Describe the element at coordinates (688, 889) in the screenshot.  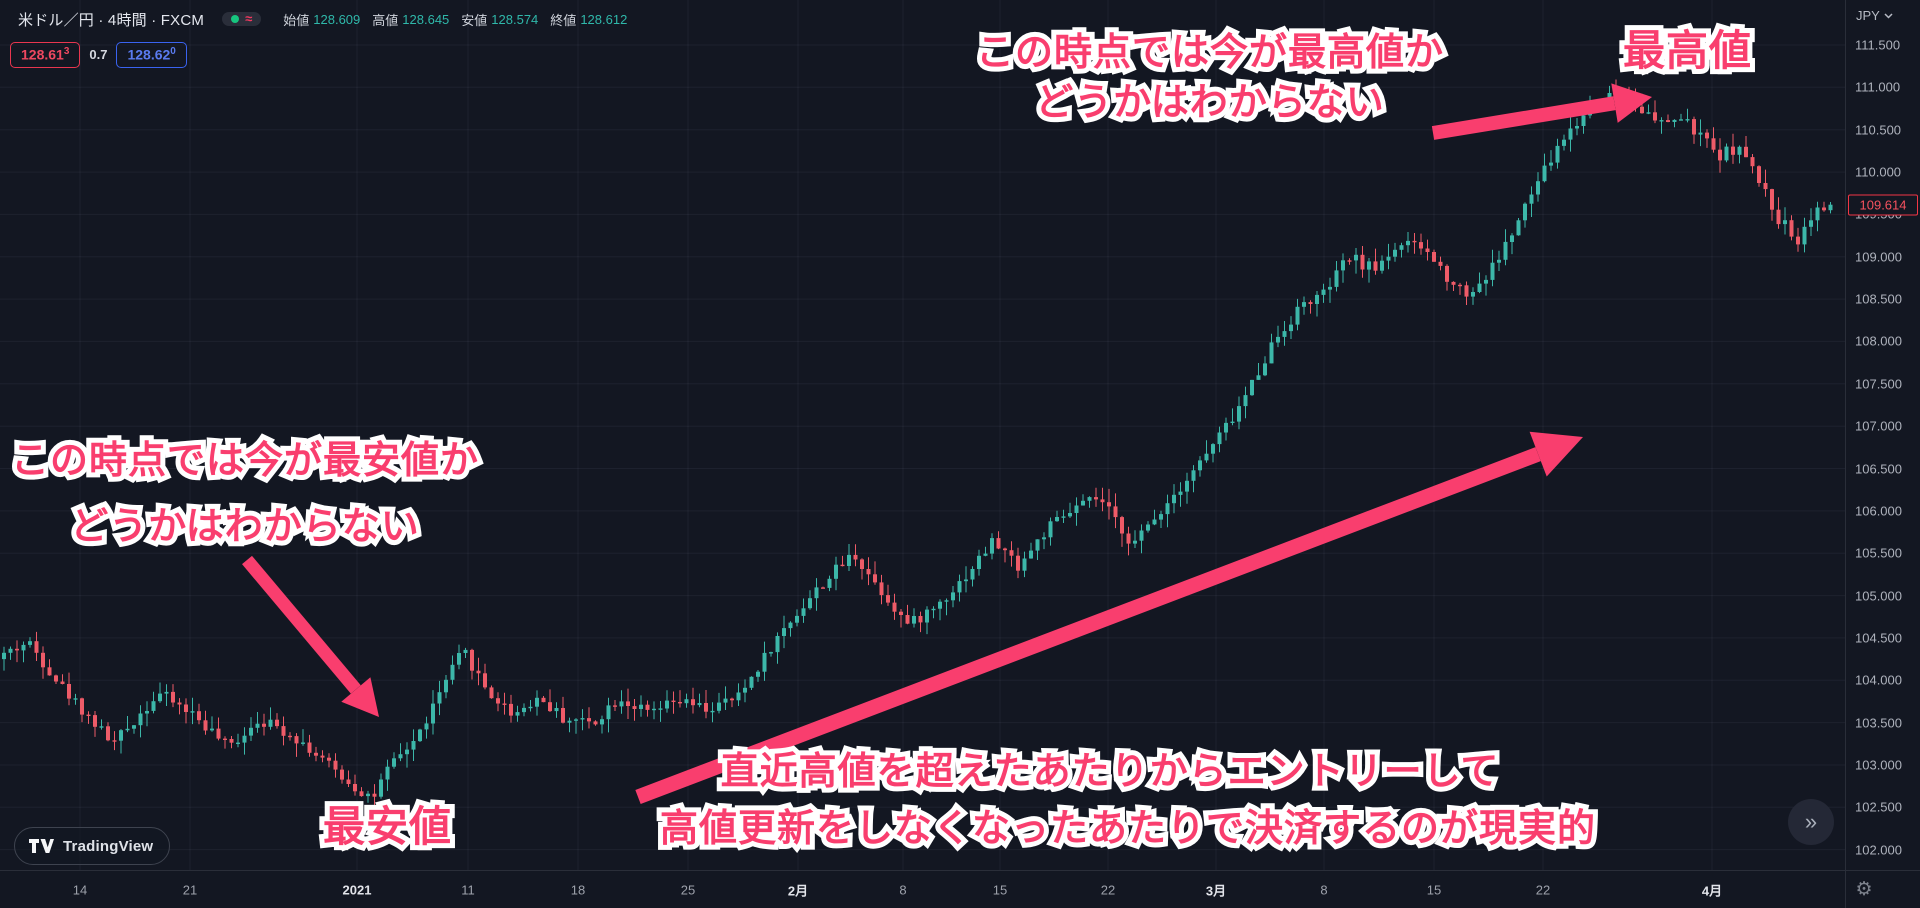
I see `time-axis-label: 25` at that location.